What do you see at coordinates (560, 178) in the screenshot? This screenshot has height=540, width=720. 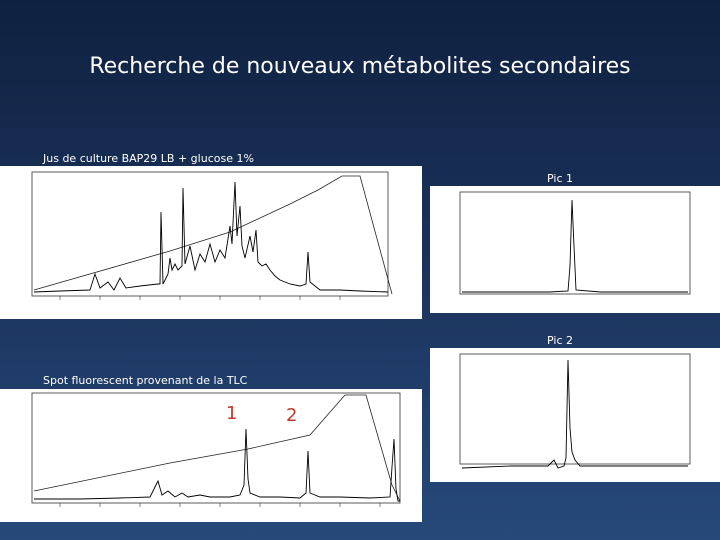 I see `pic1-caption: Pic 1` at bounding box center [560, 178].